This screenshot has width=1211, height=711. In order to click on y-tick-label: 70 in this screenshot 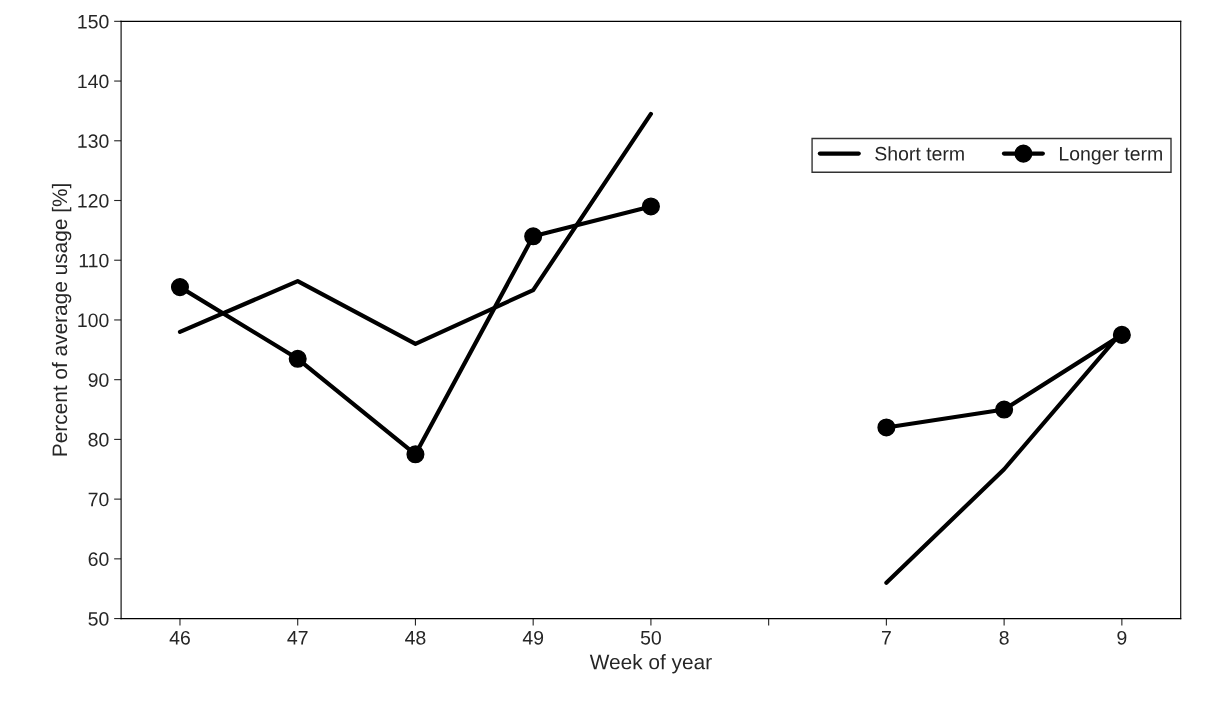, I will do `click(98, 499)`.